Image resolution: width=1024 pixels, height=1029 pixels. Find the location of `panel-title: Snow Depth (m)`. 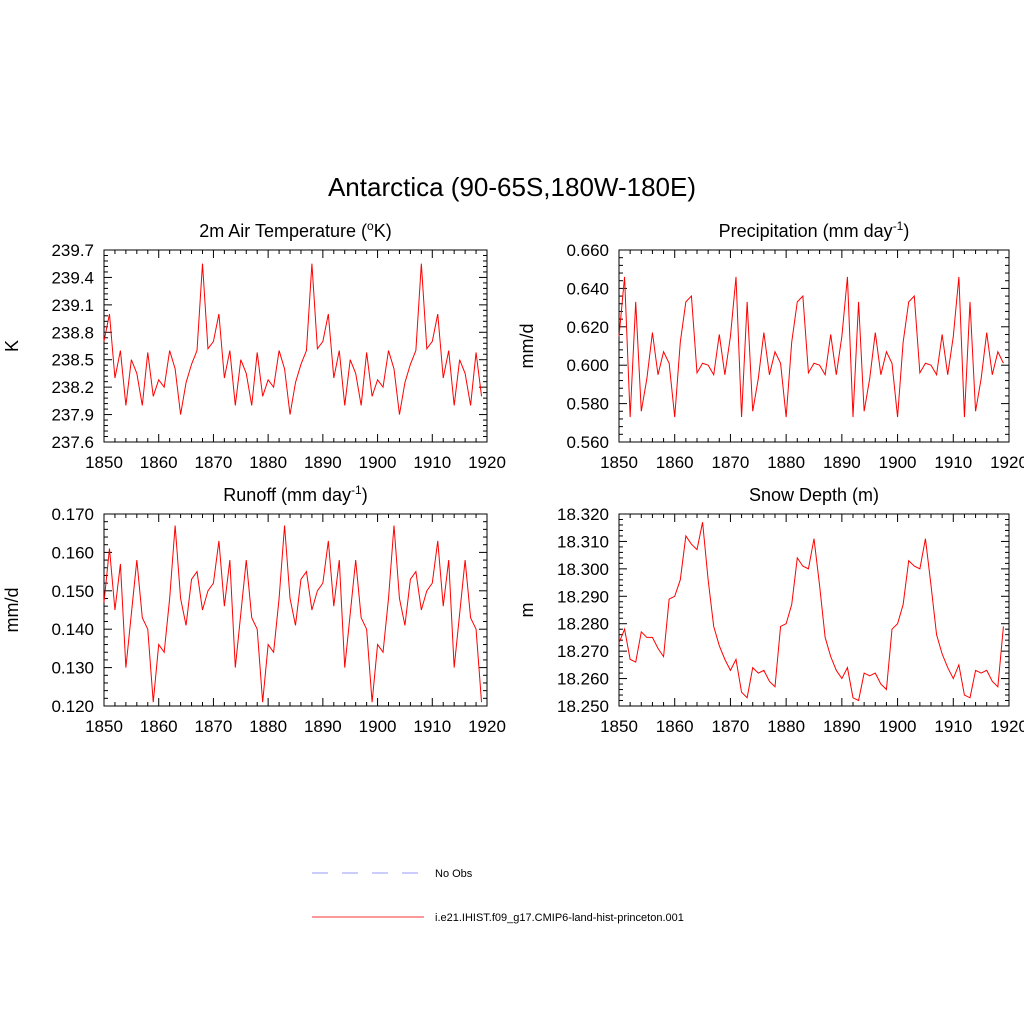

panel-title: Snow Depth (m) is located at coordinates (814, 495).